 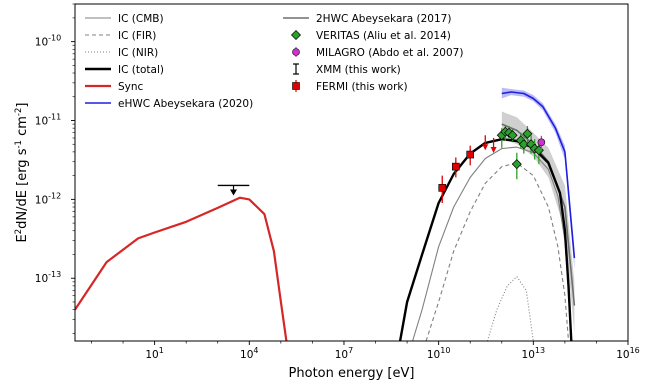 I want to click on legend-label-xmm: XMM (this work), so click(x=358, y=70).